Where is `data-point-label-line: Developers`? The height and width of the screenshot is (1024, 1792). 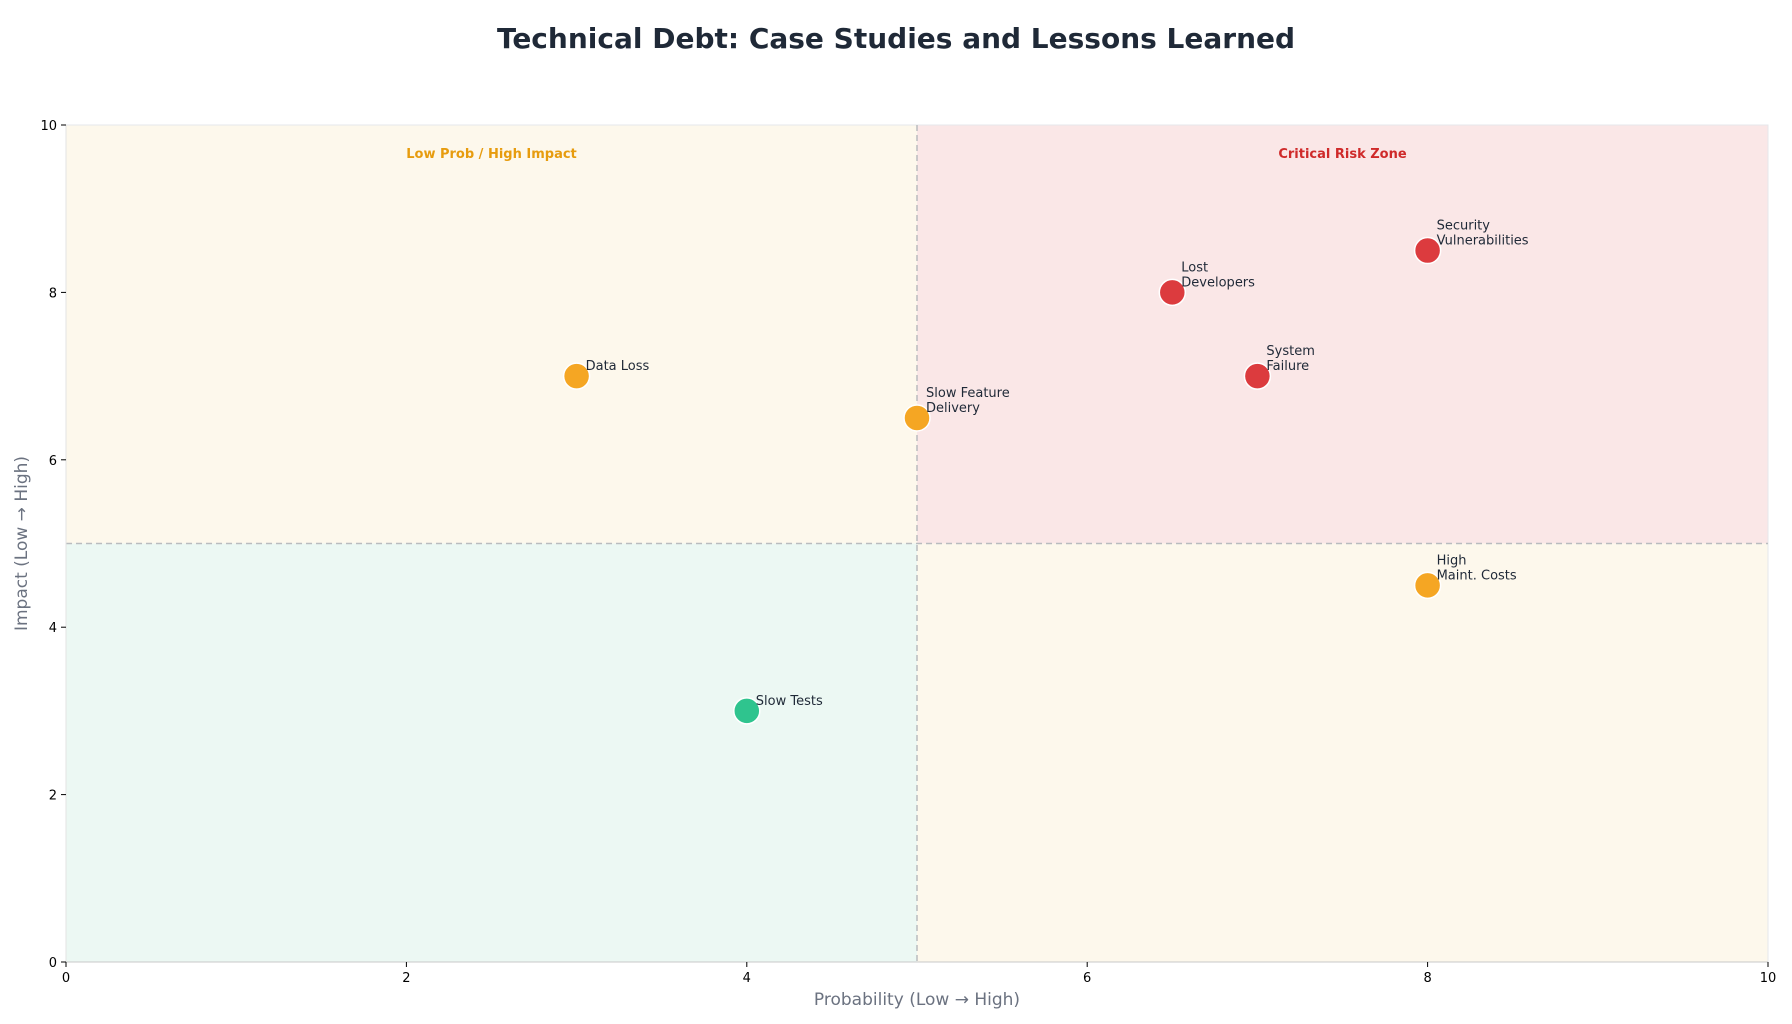 data-point-label-line: Developers is located at coordinates (1218, 282).